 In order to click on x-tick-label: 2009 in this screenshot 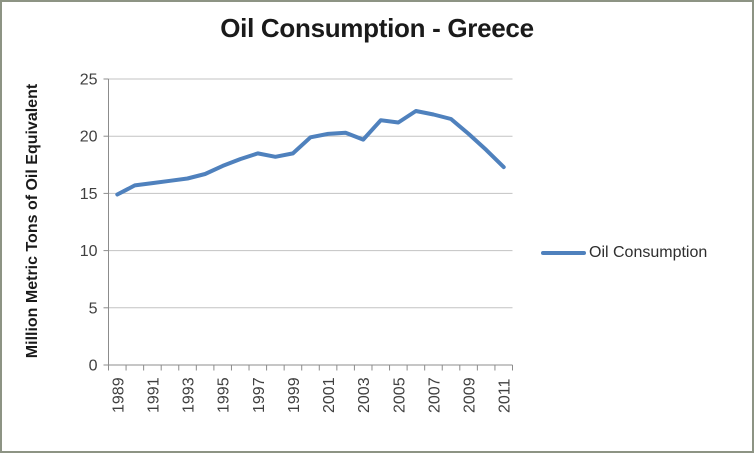, I will do `click(470, 395)`.